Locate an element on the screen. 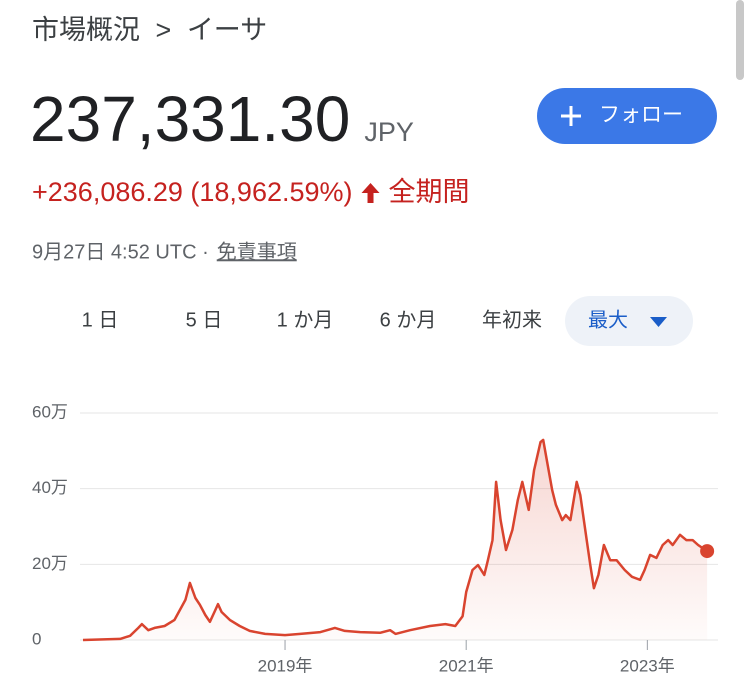 The height and width of the screenshot is (682, 749). y-tick-label: 0 is located at coordinates (36, 638).